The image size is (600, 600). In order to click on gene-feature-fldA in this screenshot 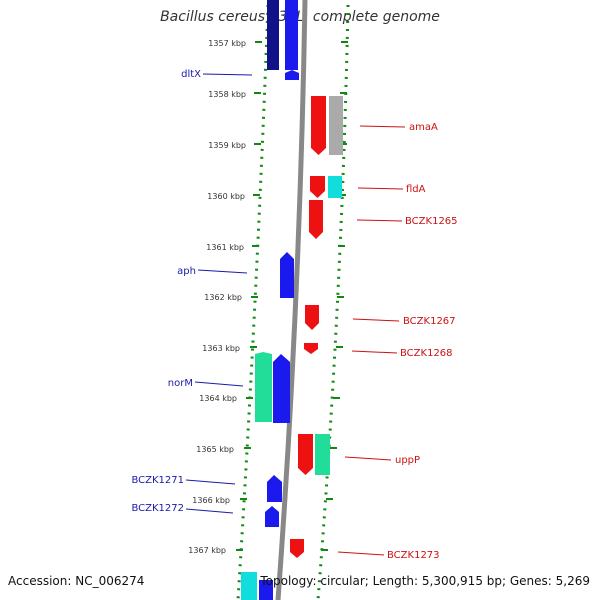, I will do `click(317, 187)`.